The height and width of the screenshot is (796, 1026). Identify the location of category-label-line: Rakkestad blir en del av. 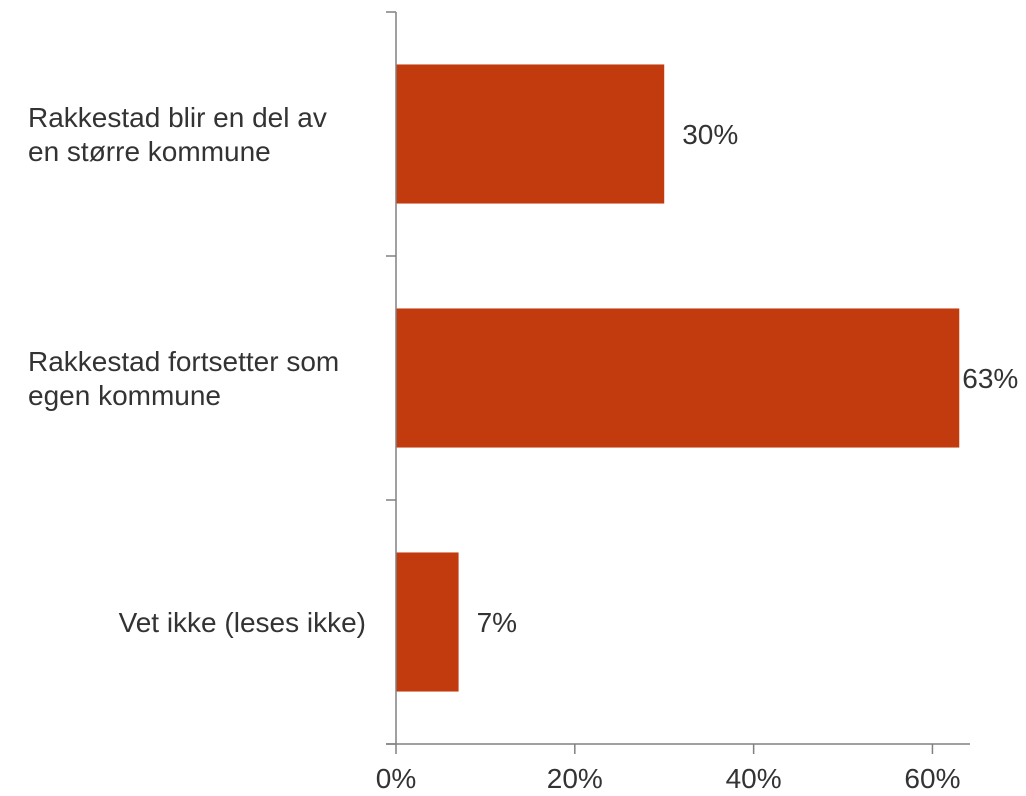
(177, 117).